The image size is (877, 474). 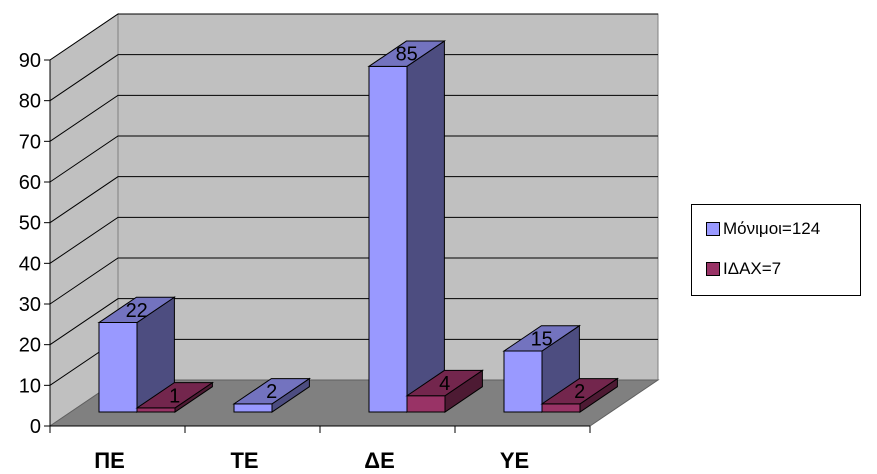 I want to click on bar-ΔΕ-ΙΔΑΧ=7, so click(x=445, y=391).